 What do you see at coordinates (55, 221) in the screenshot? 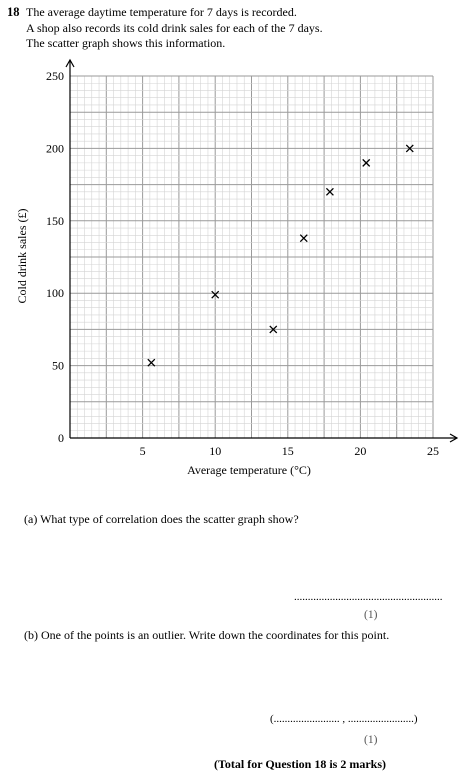
I see `y-tick-label: 150` at bounding box center [55, 221].